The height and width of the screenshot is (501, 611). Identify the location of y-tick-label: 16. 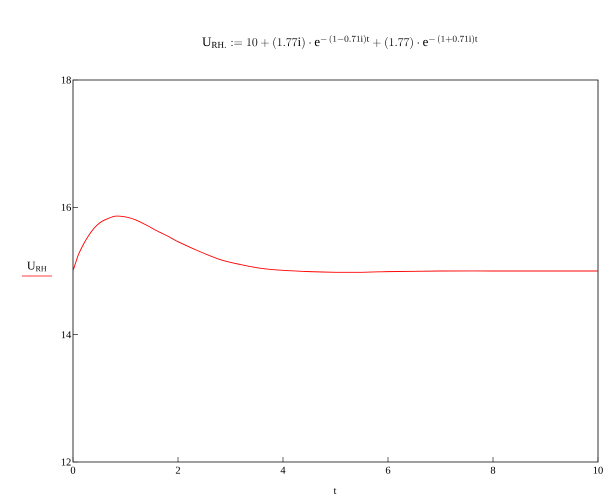
(67, 207).